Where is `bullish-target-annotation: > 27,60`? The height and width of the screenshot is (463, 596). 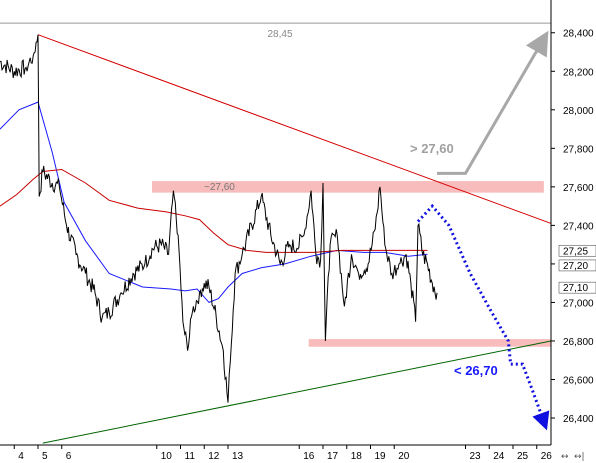
bullish-target-annotation: > 27,60 is located at coordinates (432, 148).